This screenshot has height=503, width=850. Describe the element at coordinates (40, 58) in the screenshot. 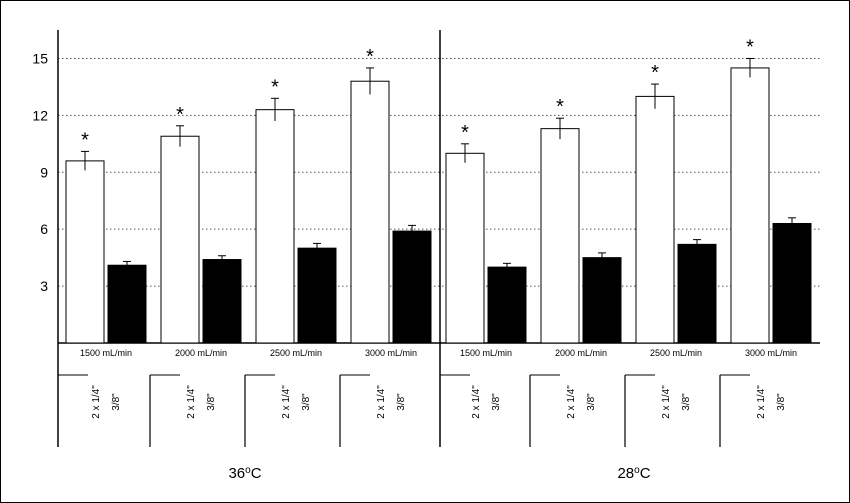

I see `y-tick-label: 15` at that location.